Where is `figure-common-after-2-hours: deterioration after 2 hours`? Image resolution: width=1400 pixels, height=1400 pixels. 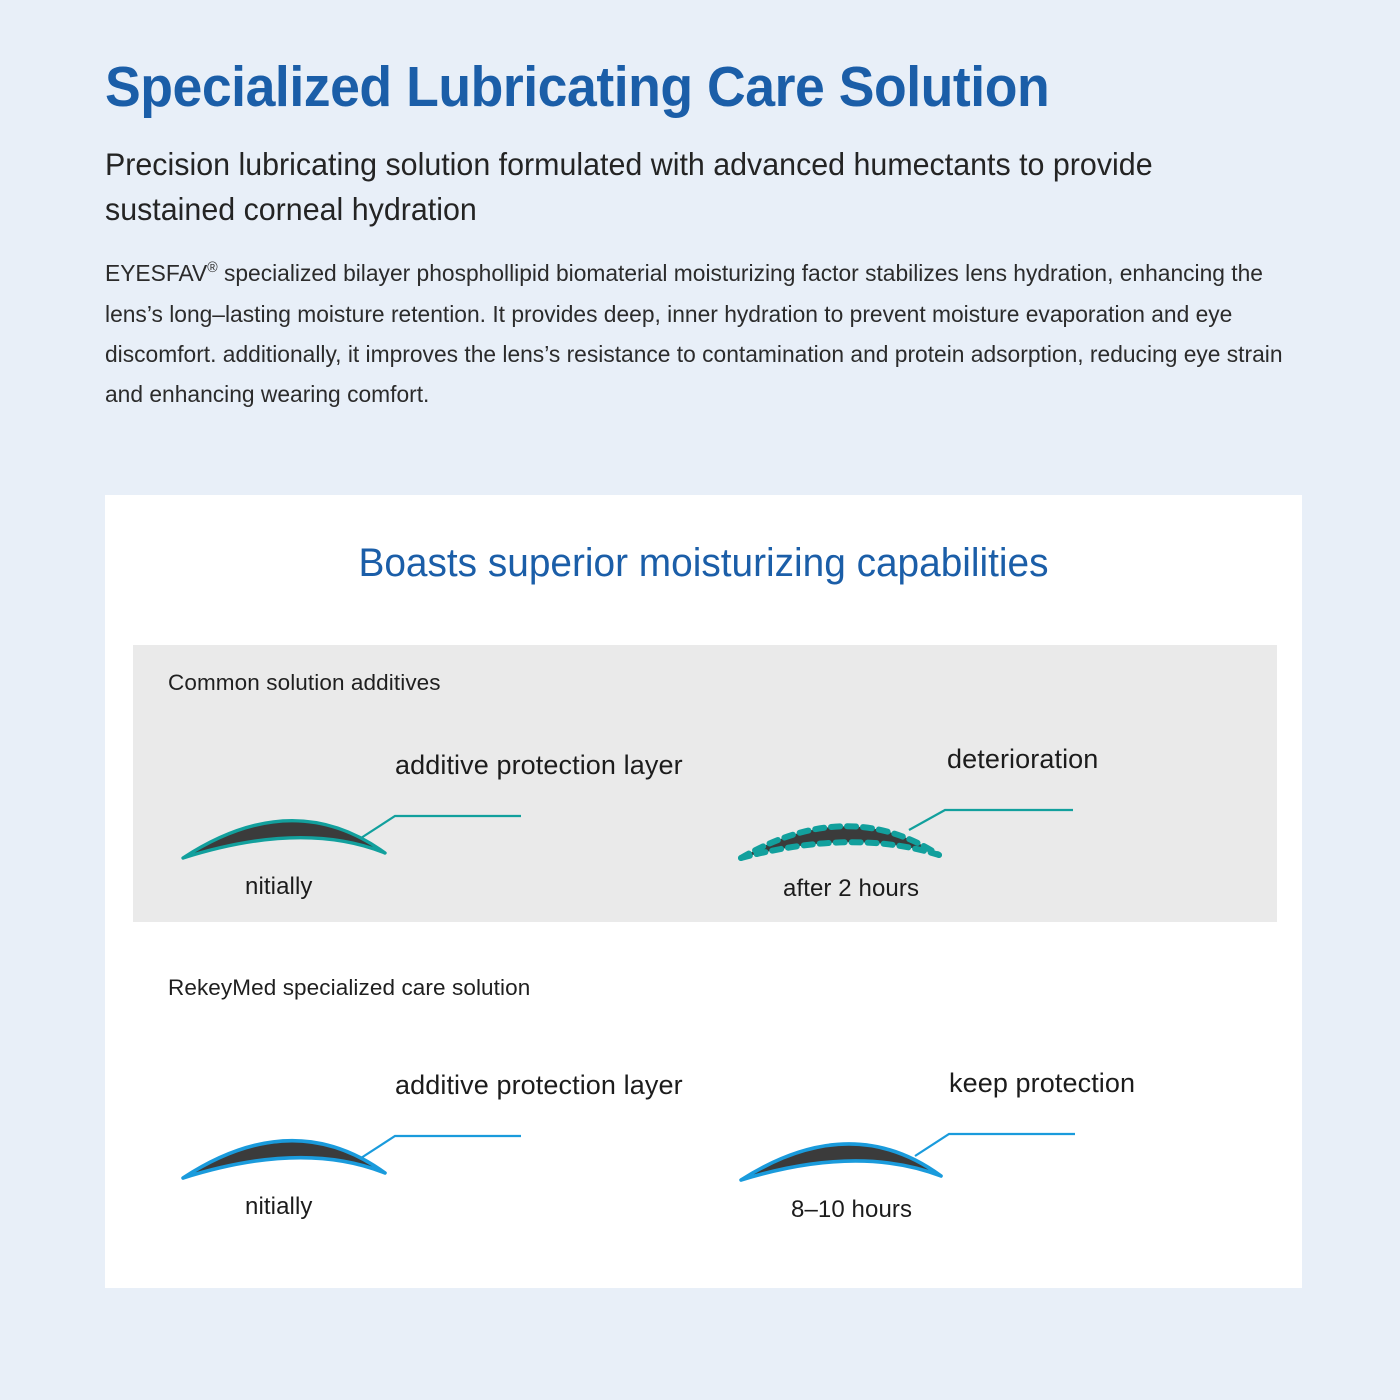
figure-common-after-2-hours: deterioration after 2 hours is located at coordinates (993, 810).